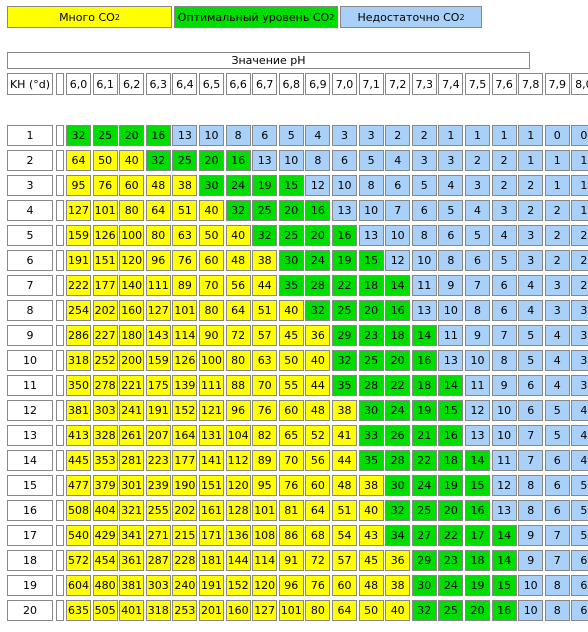 Image resolution: width=588 pixels, height=632 pixels. I want to click on data-cell: 429, so click(105, 535).